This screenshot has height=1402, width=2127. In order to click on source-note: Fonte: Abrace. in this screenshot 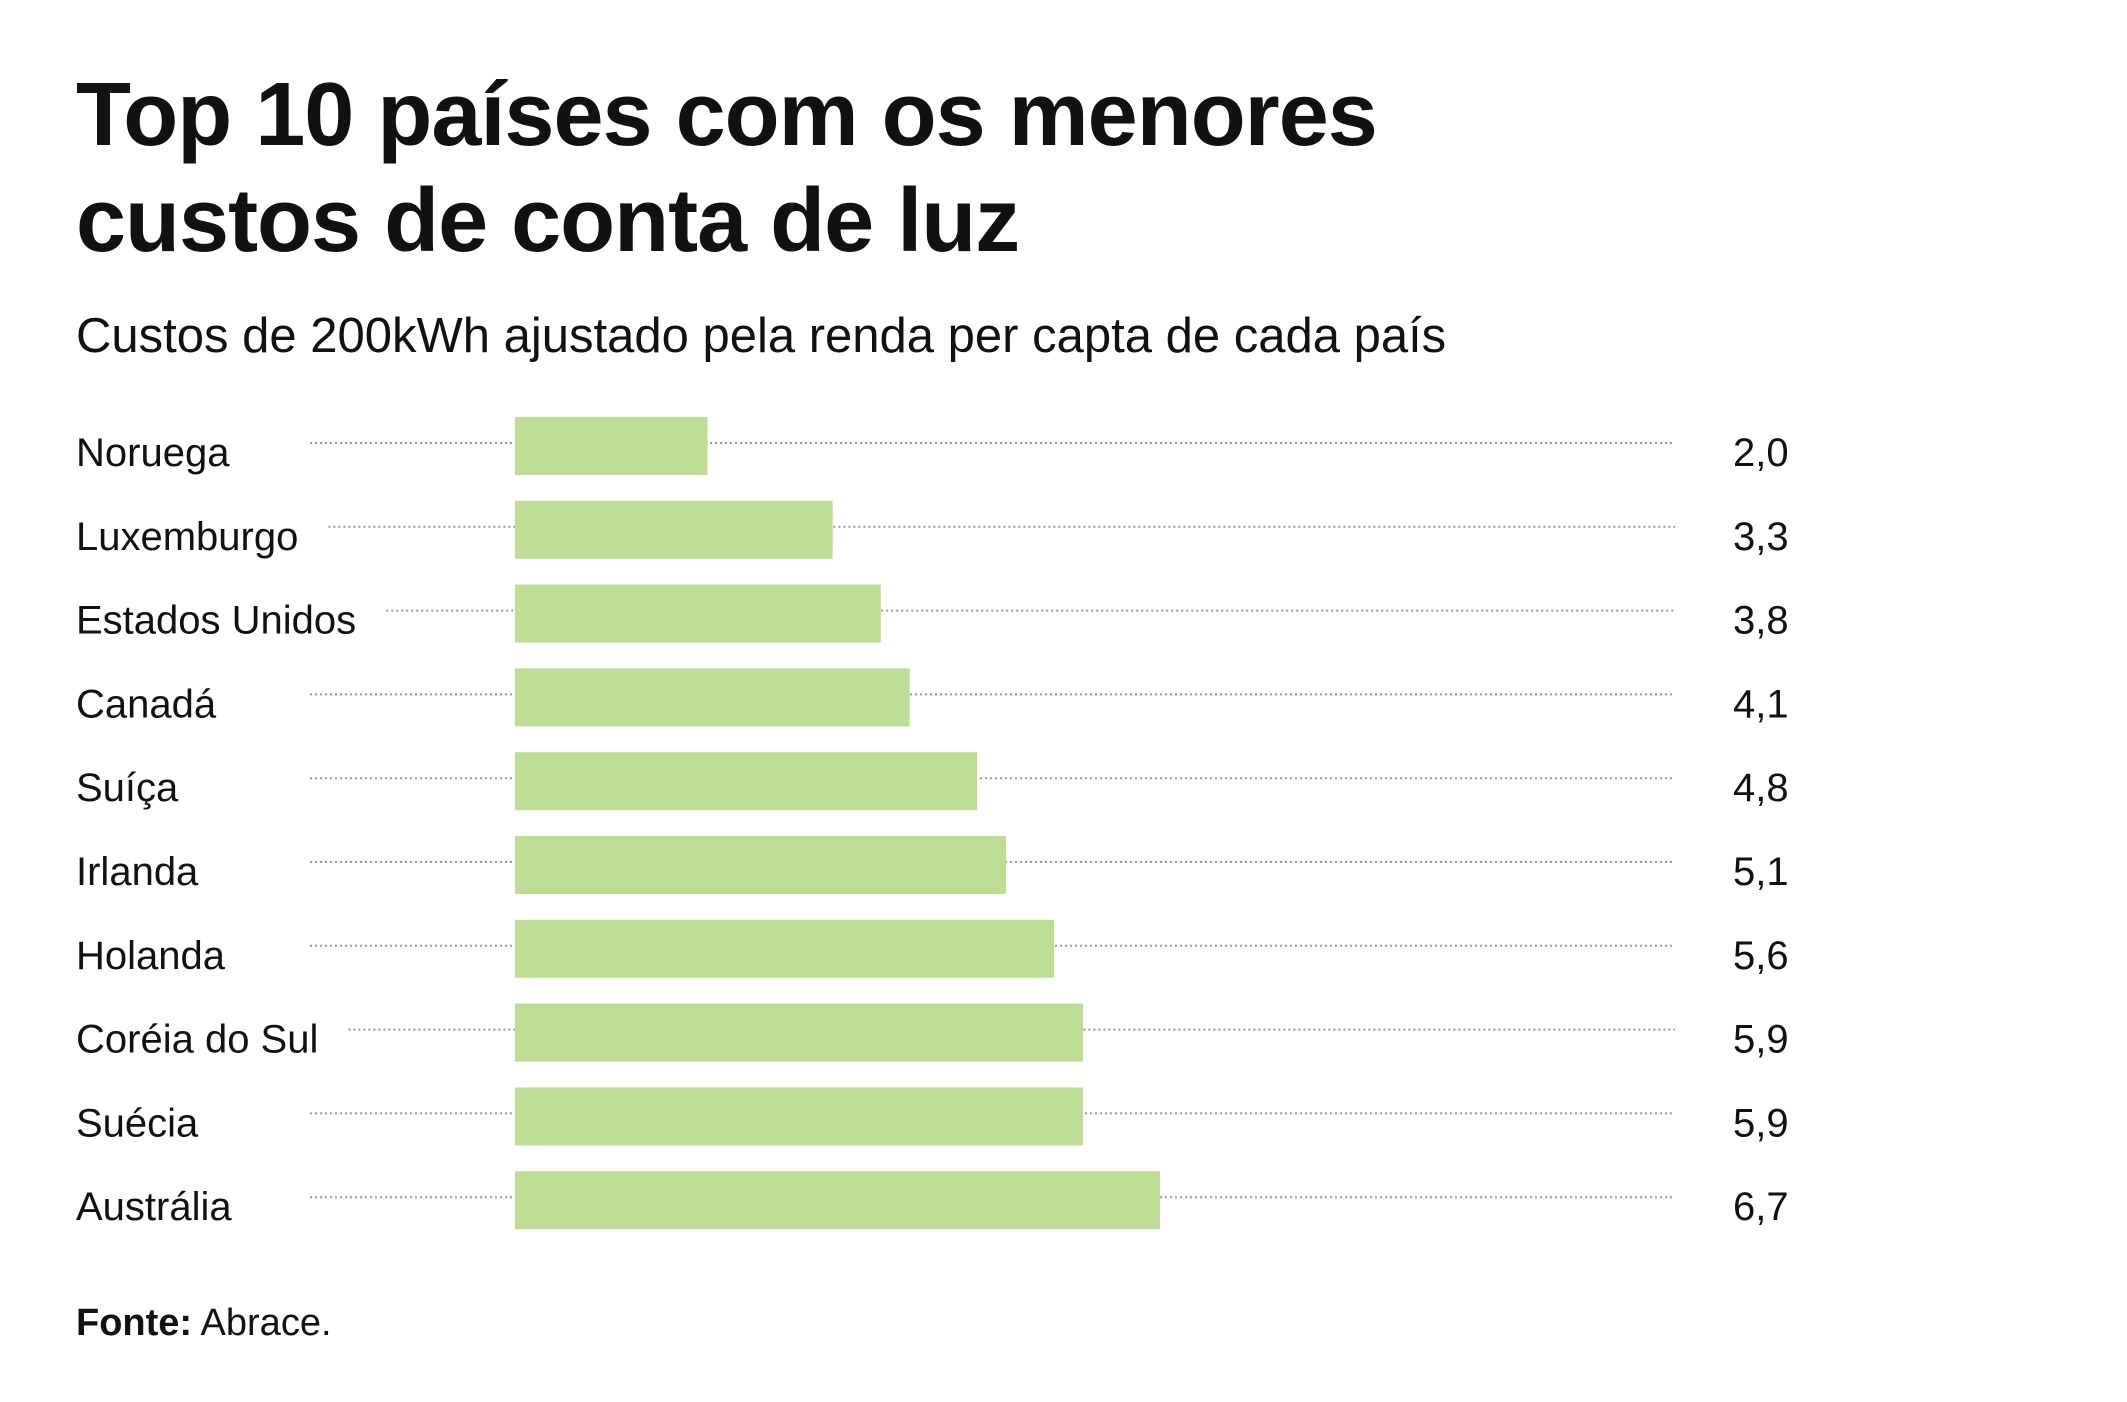, I will do `click(204, 1323)`.